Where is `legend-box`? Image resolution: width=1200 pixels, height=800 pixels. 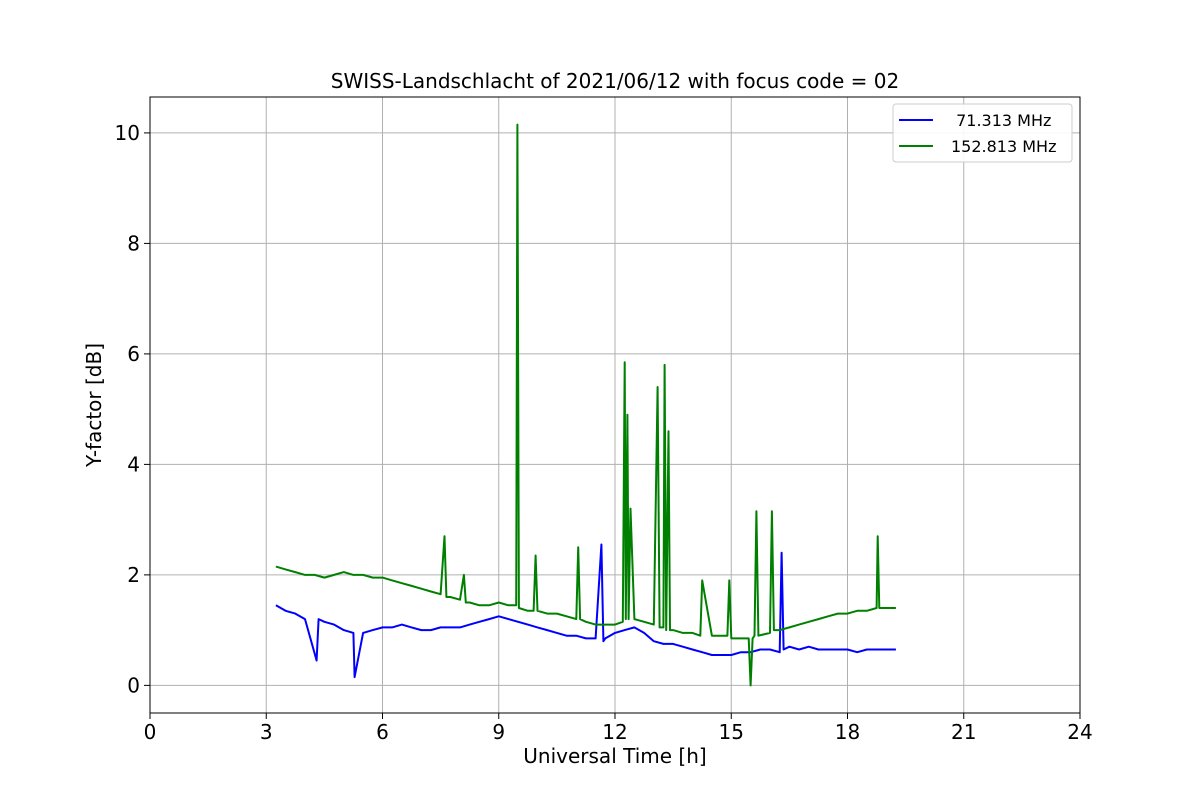 legend-box is located at coordinates (982, 133).